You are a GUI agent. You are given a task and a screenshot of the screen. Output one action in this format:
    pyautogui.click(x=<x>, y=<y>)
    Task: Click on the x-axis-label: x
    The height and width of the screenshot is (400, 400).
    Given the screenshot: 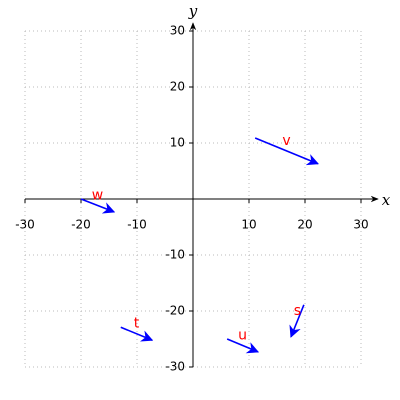 What is the action you would take?
    pyautogui.click(x=386, y=200)
    